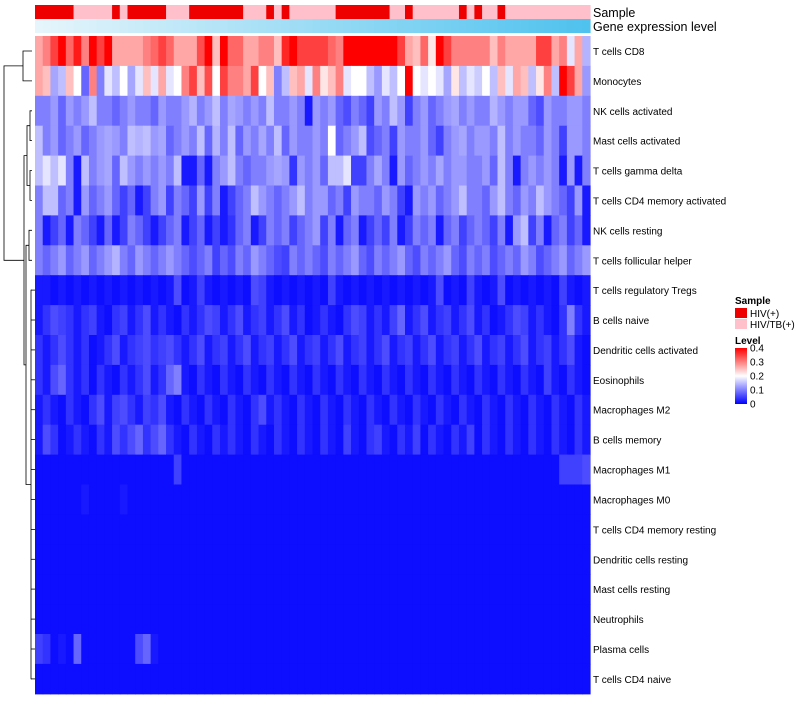  I want to click on dendrogram-branch, so click(28, 364).